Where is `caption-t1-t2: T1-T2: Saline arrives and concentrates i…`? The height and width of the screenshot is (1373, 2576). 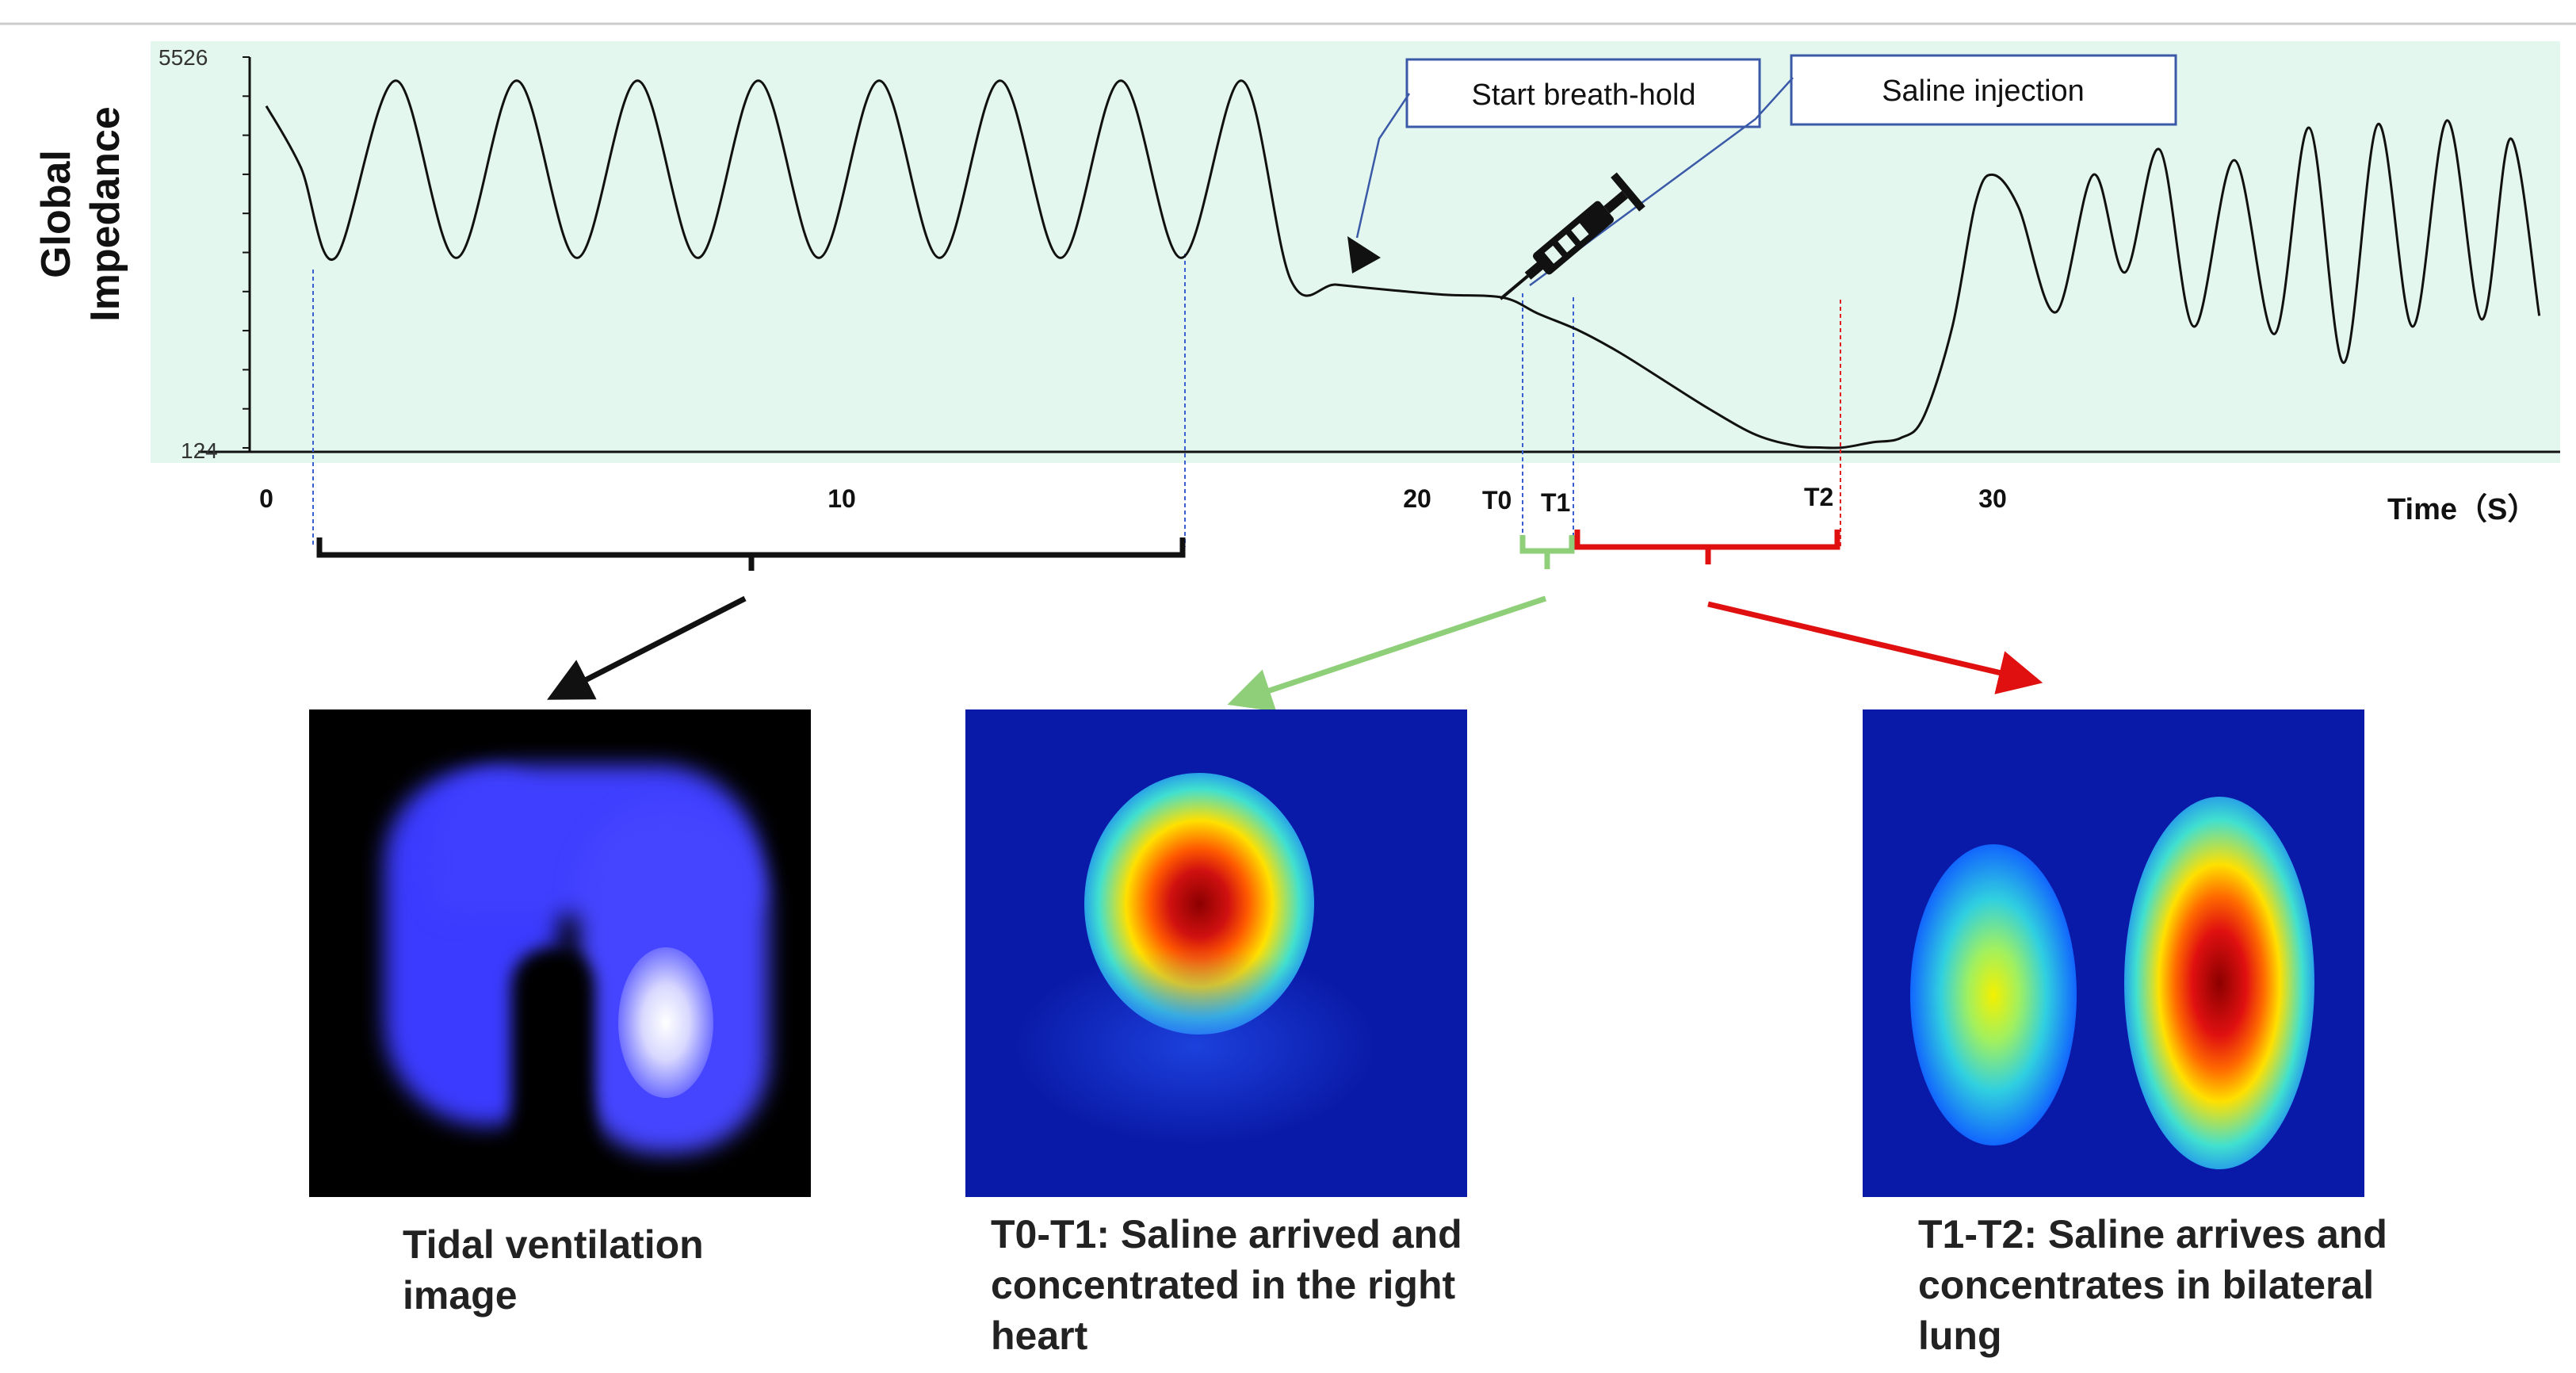 caption-t1-t2: T1-T2: Saline arrives and concentrates i… is located at coordinates (2152, 1285).